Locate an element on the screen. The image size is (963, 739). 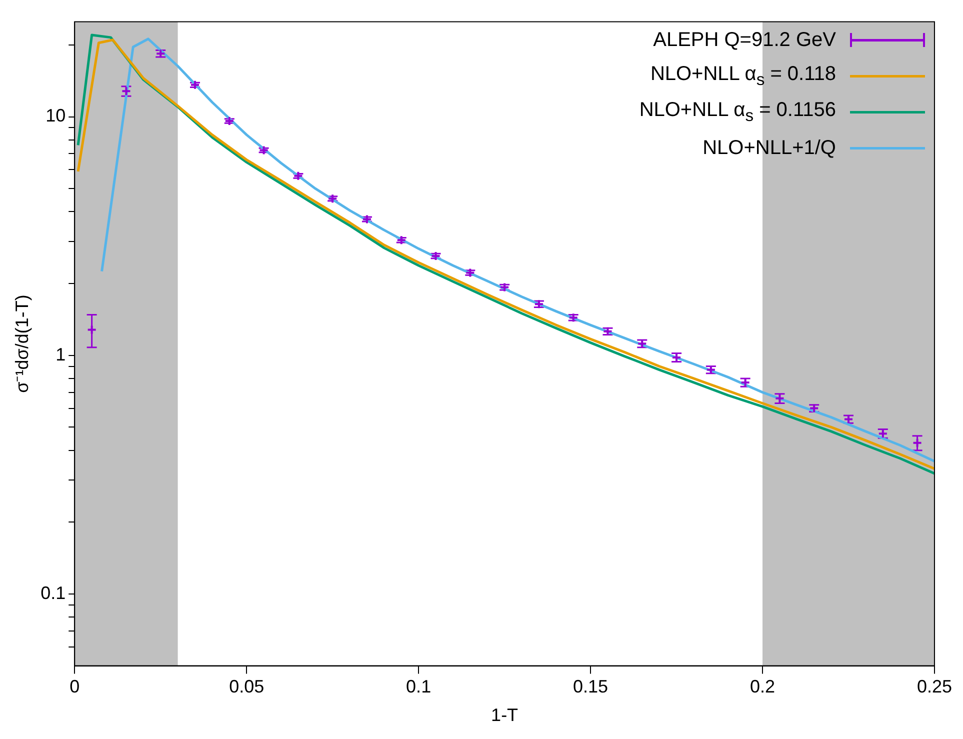
legend-label: NLO+NLL+1/Q is located at coordinates (769, 148).